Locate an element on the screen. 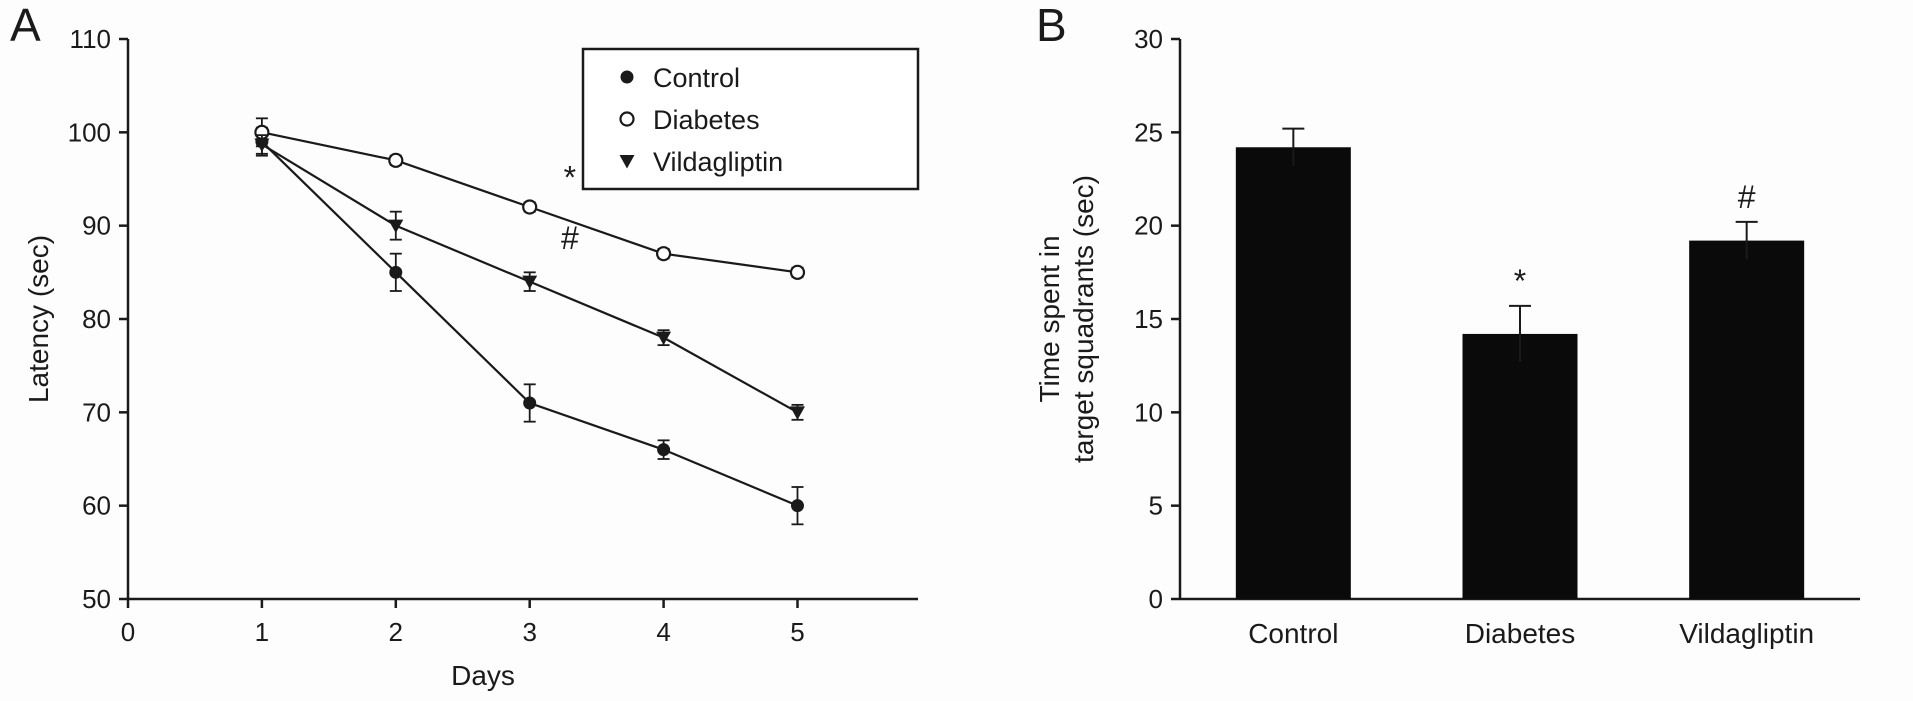  panel-b-label: B is located at coordinates (1051, 25).